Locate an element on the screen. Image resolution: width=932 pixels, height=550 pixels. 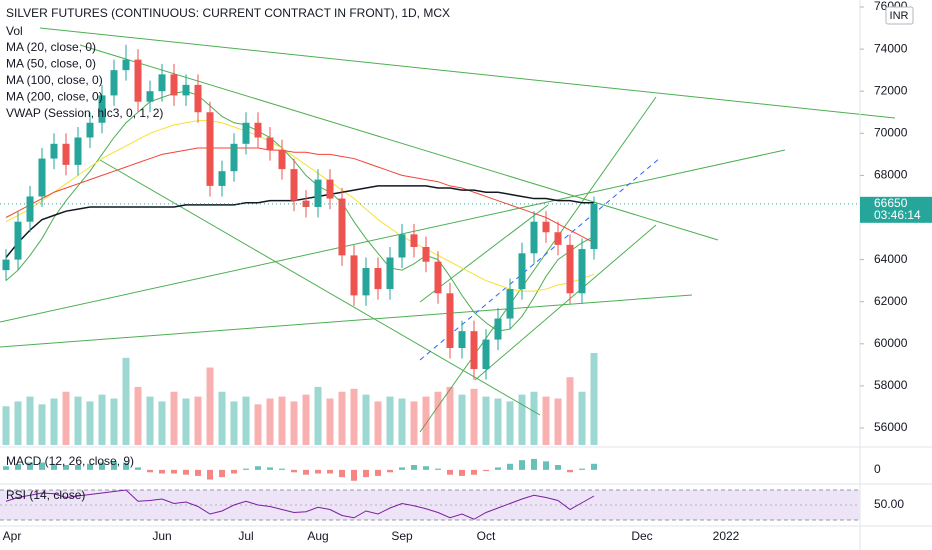
currency-label: INR is located at coordinates (899, 16).